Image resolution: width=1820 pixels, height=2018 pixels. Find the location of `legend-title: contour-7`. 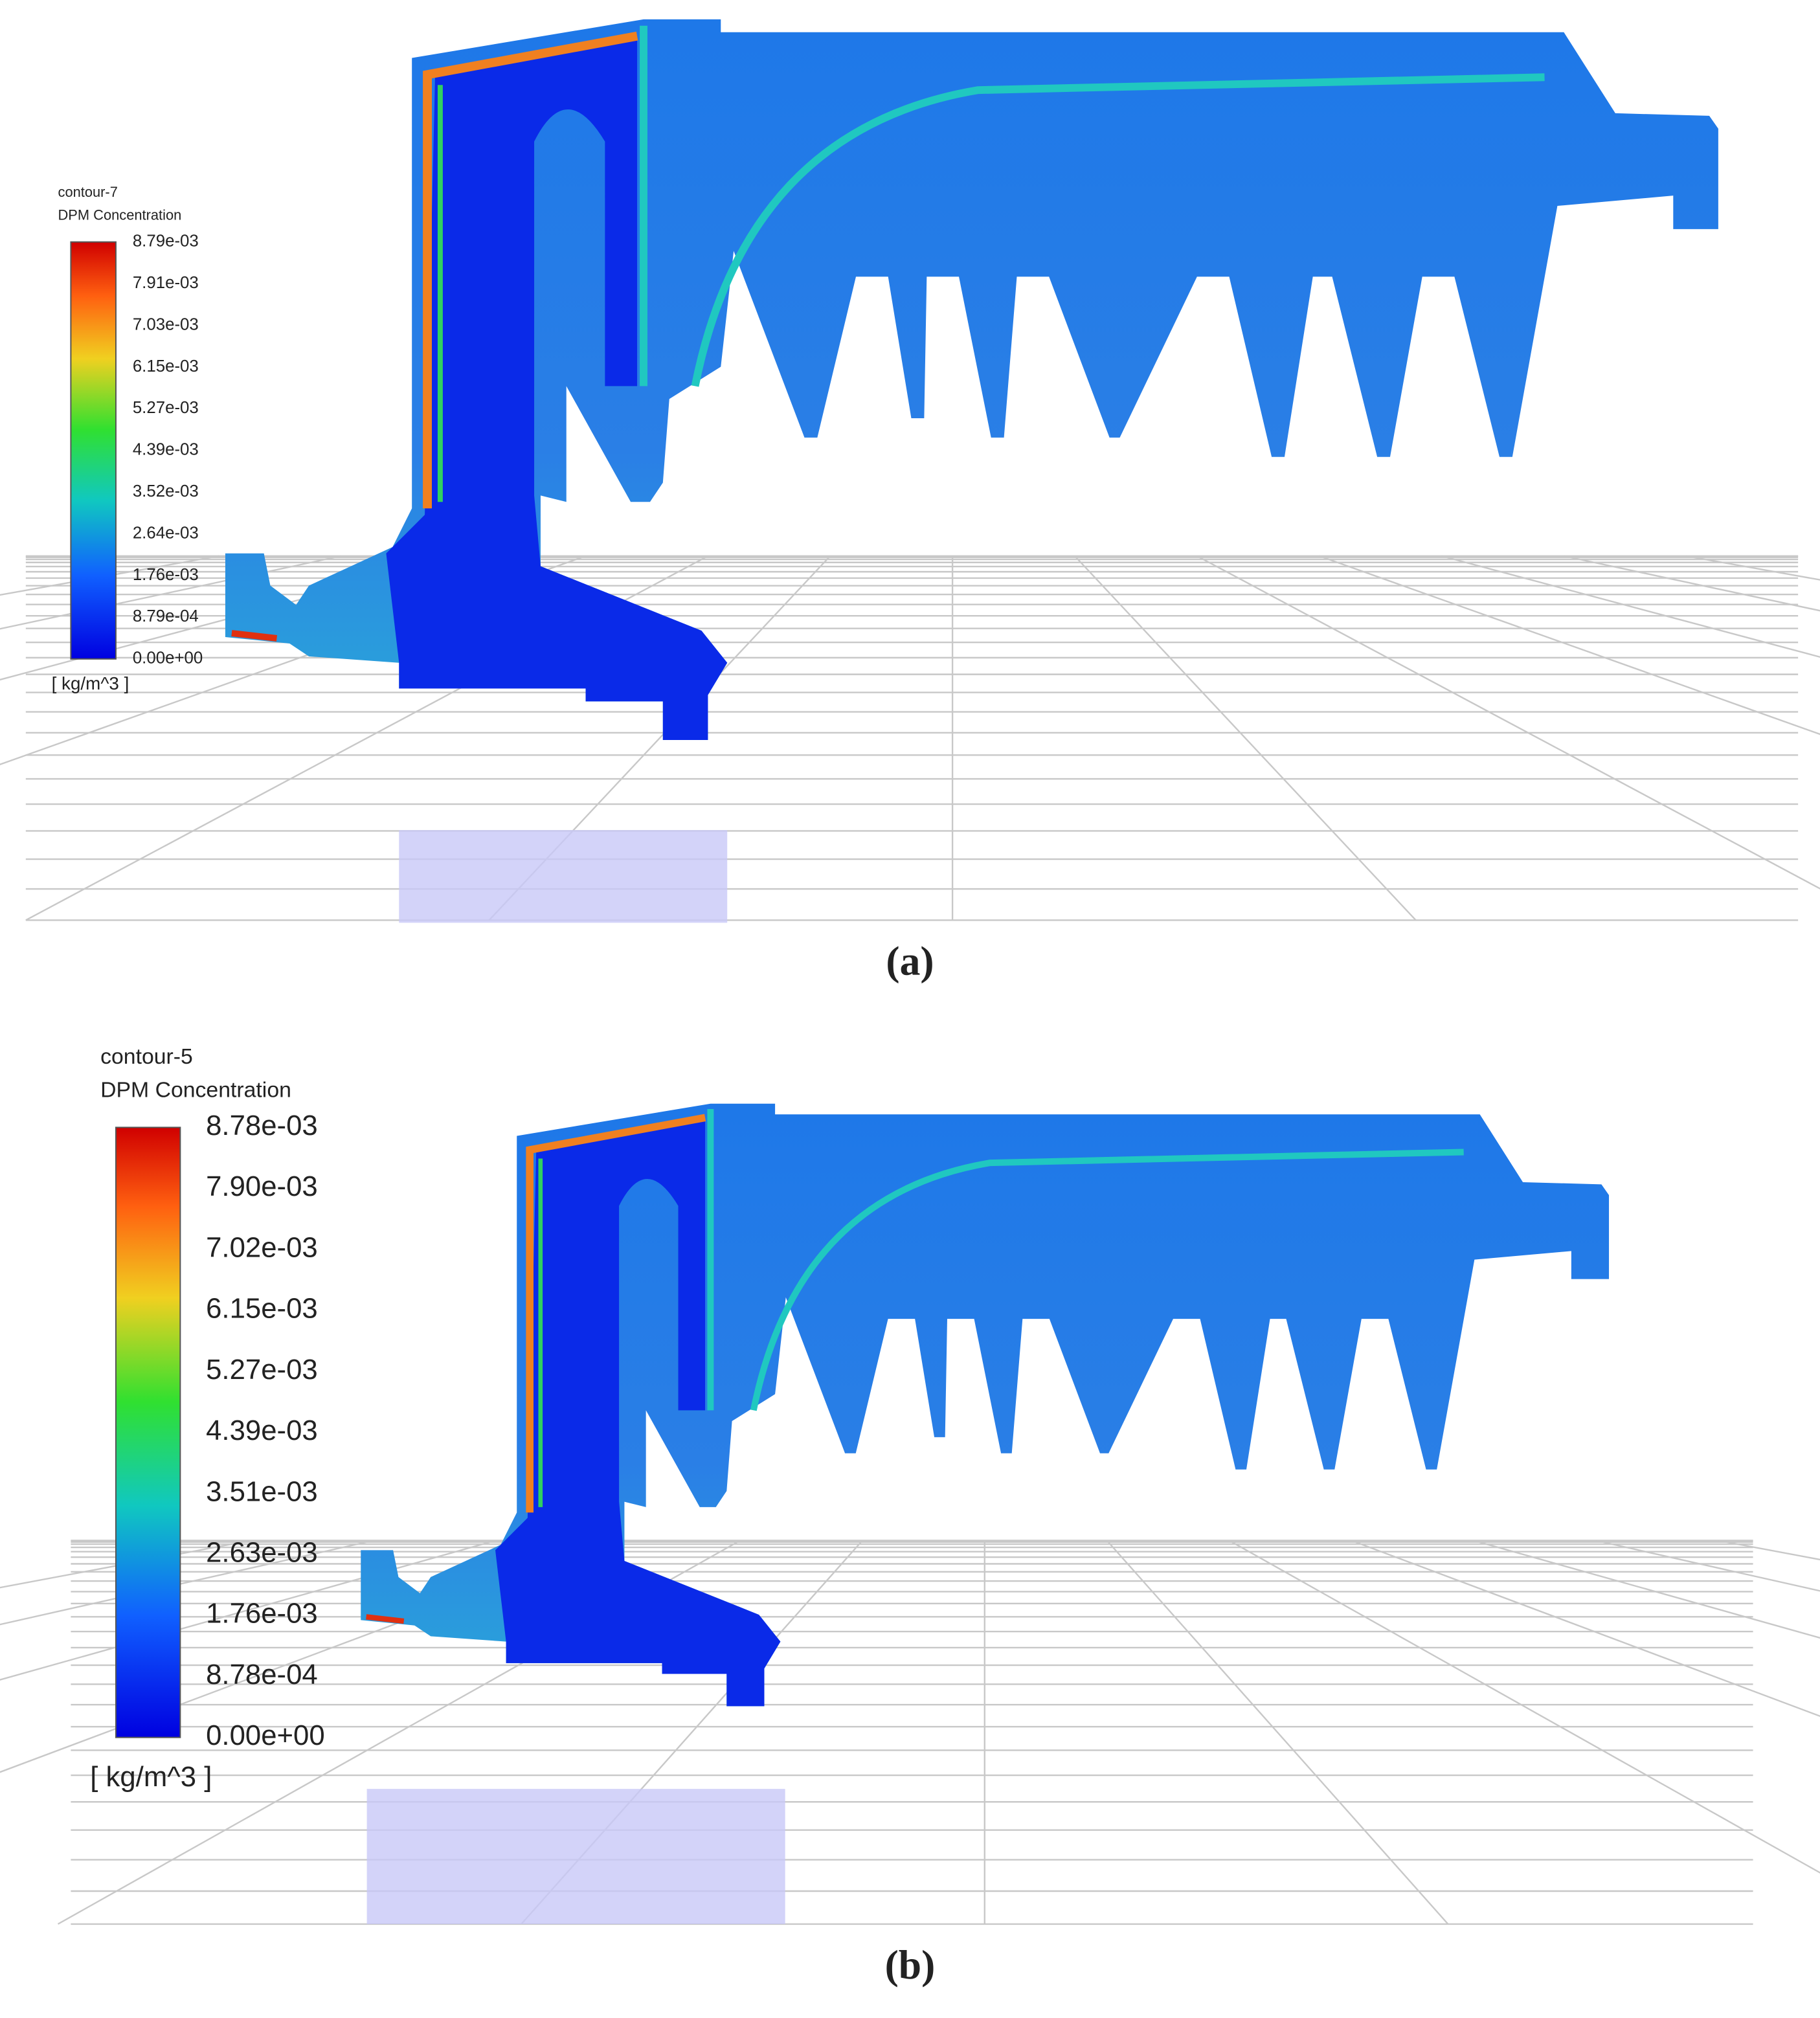

legend-title: contour-7 is located at coordinates (88, 192).